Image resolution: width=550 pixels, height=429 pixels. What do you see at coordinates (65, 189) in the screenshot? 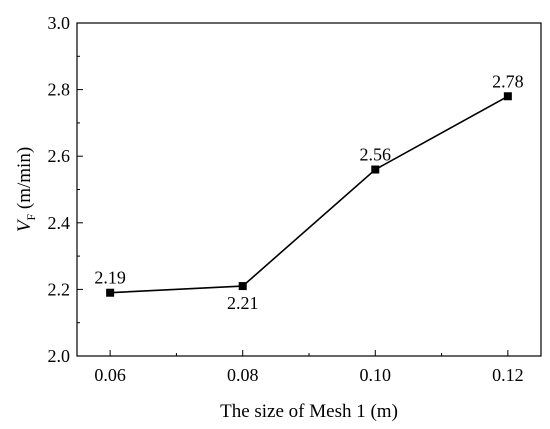
I see `y-axis-ticks: 2.0 2.2 2.4 2.6 2.8 3.0` at bounding box center [65, 189].